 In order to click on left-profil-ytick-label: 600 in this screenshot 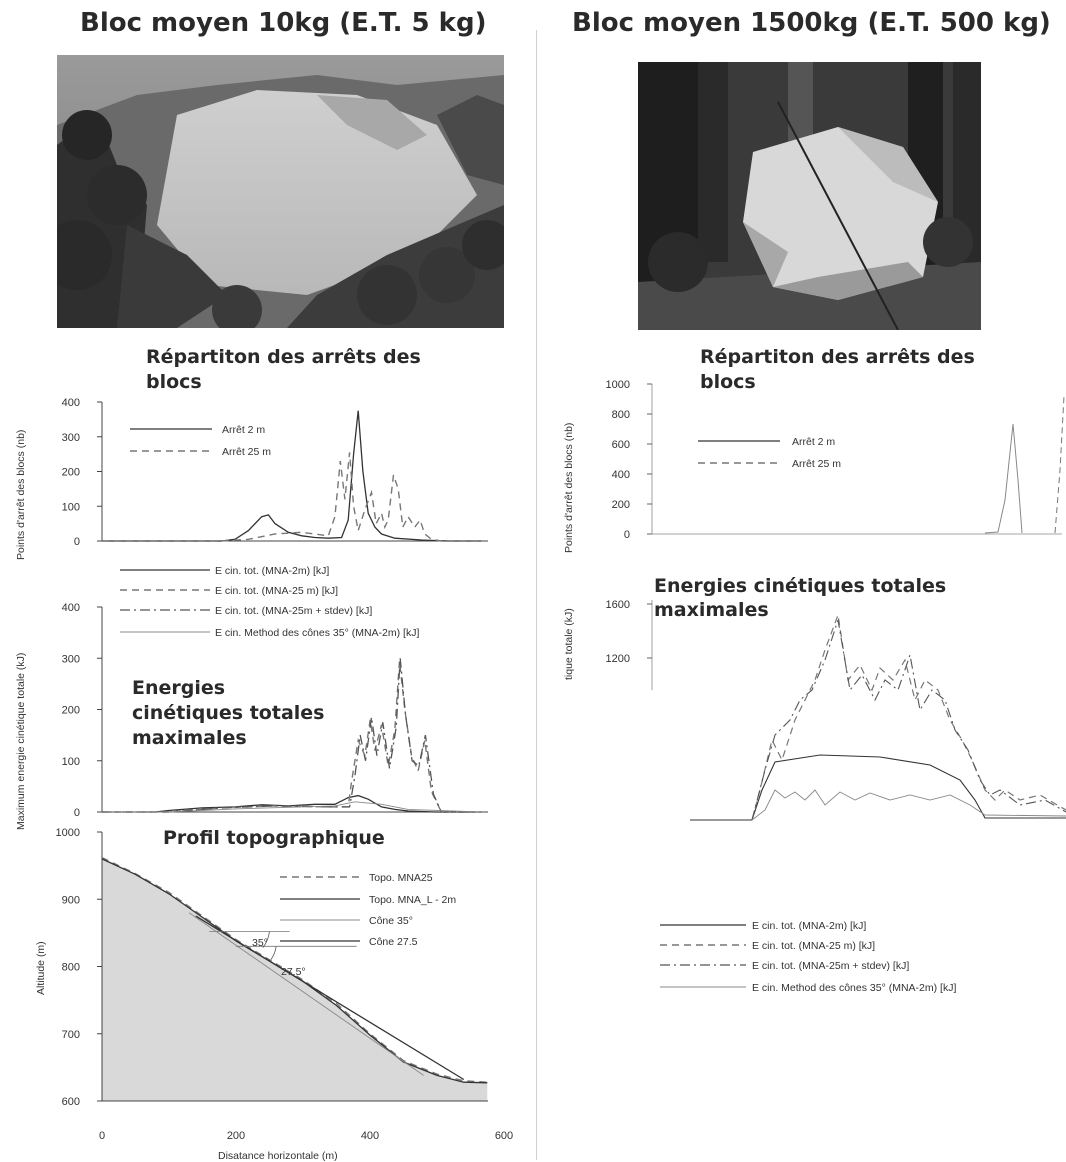, I will do `click(71, 1102)`.